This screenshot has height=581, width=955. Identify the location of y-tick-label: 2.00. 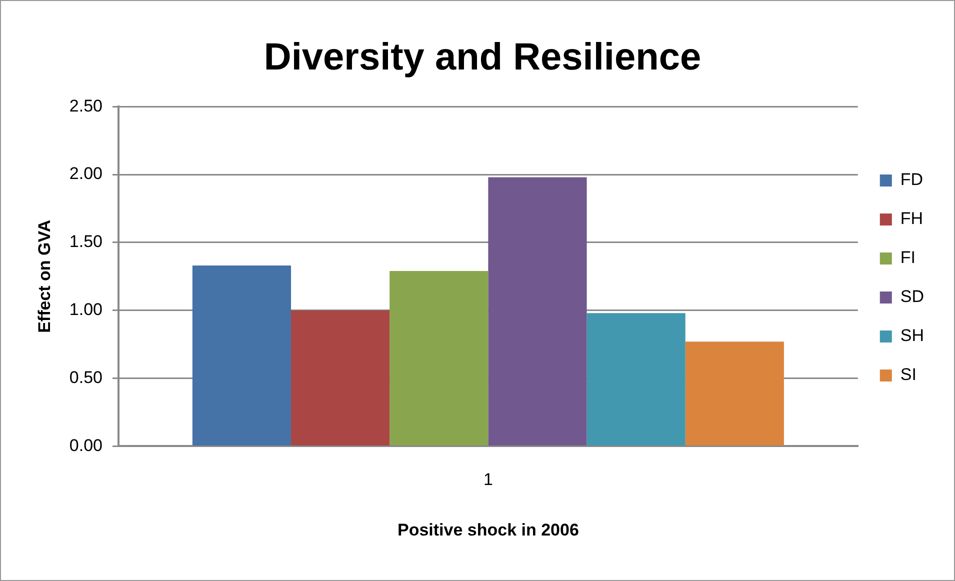
(85, 174).